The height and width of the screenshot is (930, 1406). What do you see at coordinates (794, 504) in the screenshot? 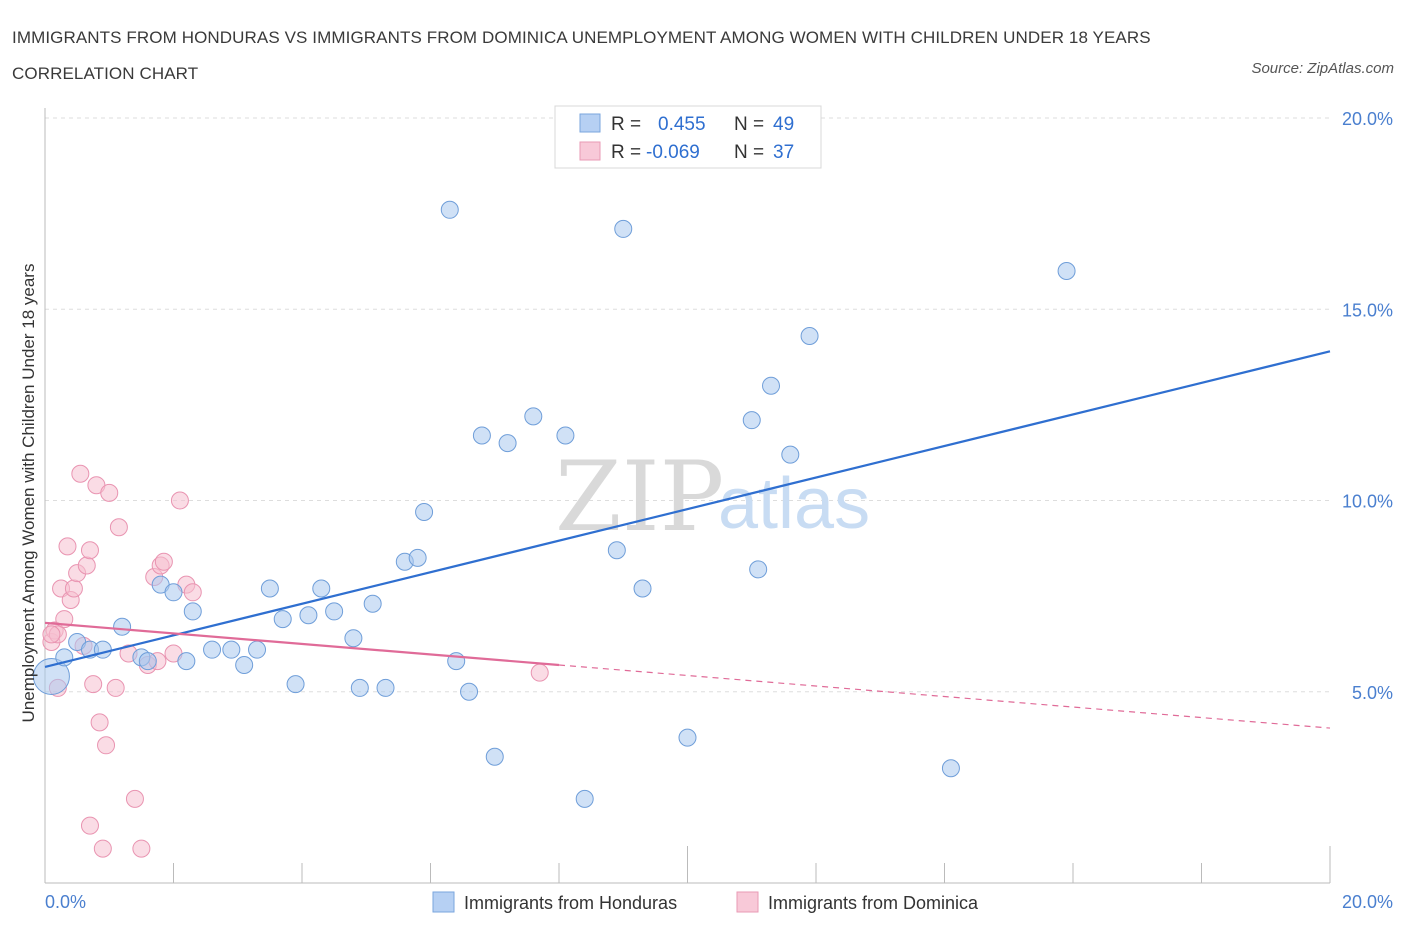
I see `watermark-atlas: atlas` at bounding box center [794, 504].